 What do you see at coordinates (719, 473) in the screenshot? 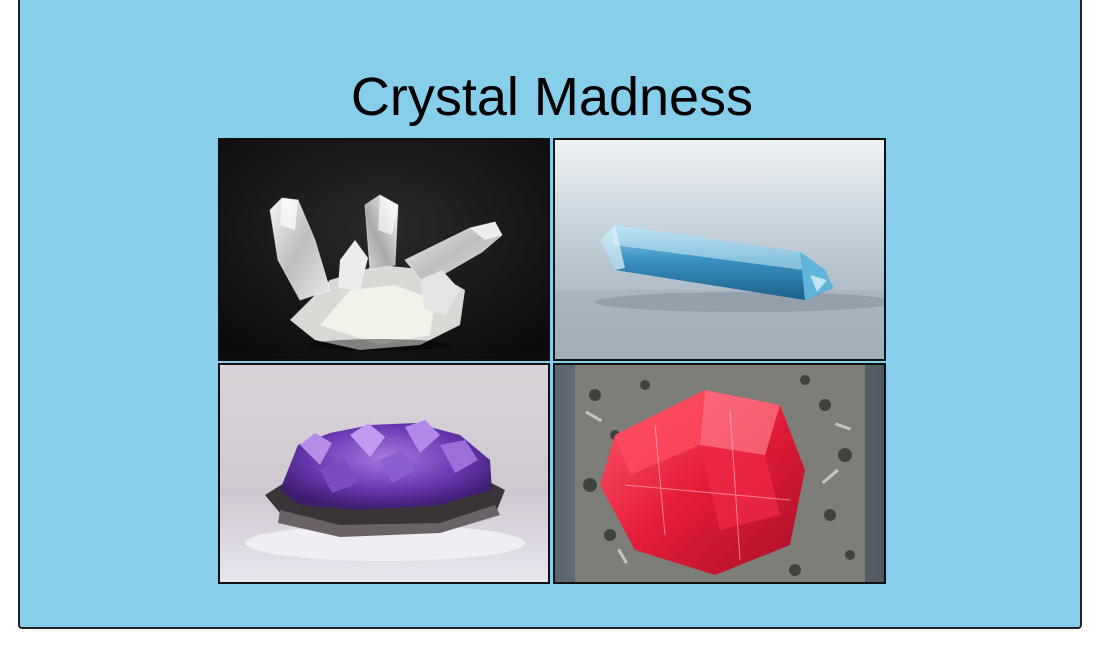
I see `photo-rhodochrosite-crystal` at bounding box center [719, 473].